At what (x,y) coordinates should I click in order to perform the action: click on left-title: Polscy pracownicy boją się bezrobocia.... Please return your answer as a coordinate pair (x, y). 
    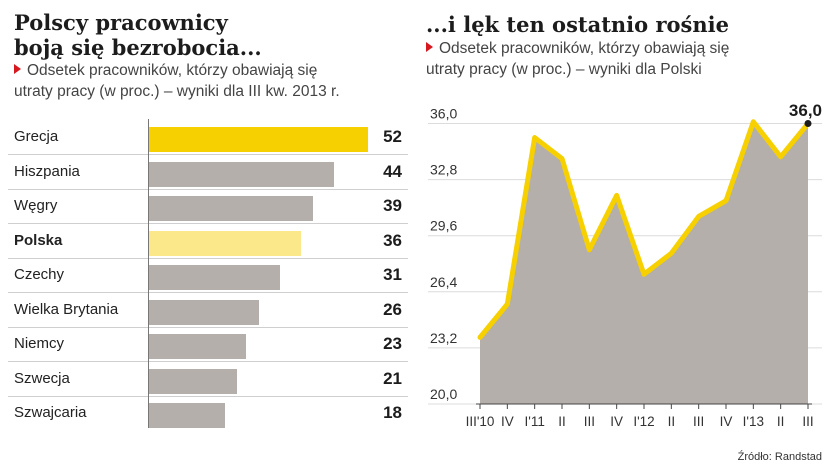
    Looking at the image, I should click on (138, 35).